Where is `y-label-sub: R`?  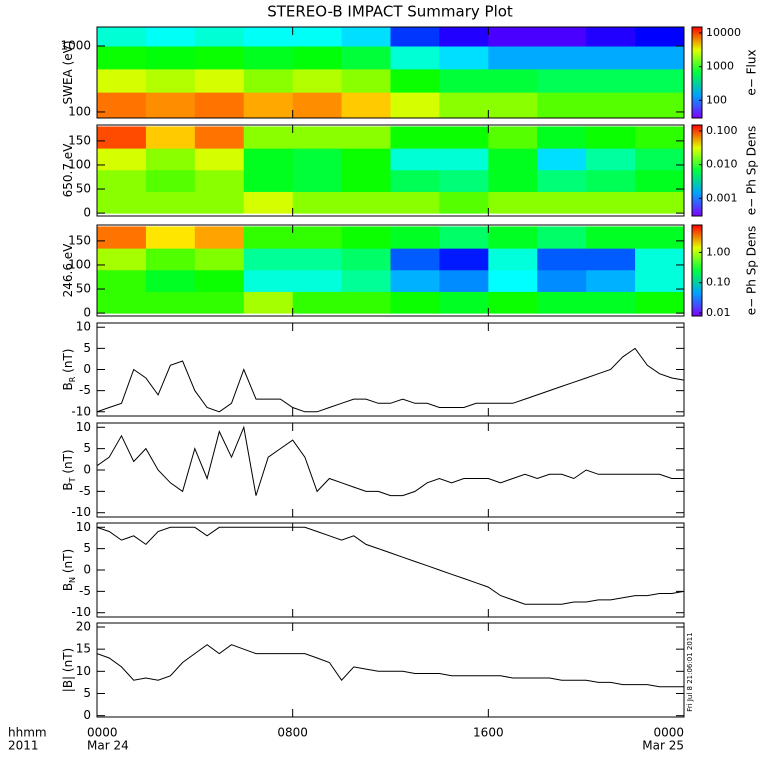 y-label-sub: R is located at coordinates (72, 379).